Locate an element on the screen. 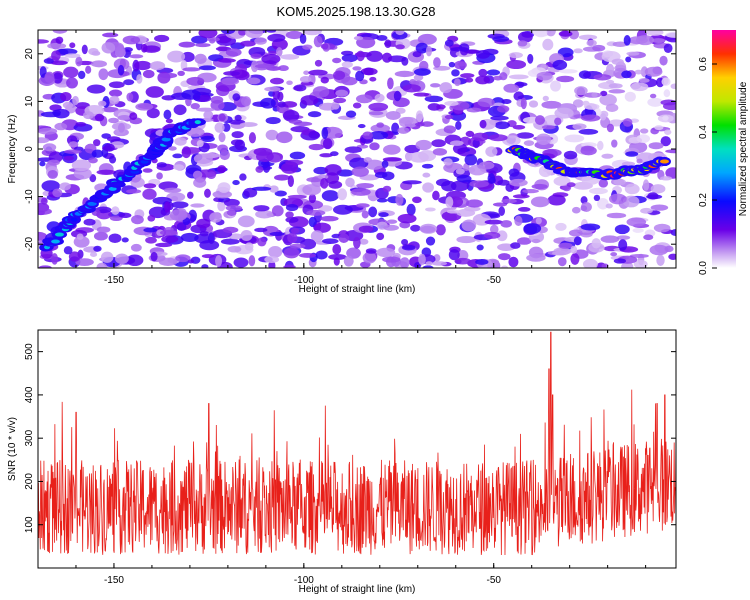 This screenshot has height=600, width=750. x-tick-label: -150 is located at coordinates (114, 580).